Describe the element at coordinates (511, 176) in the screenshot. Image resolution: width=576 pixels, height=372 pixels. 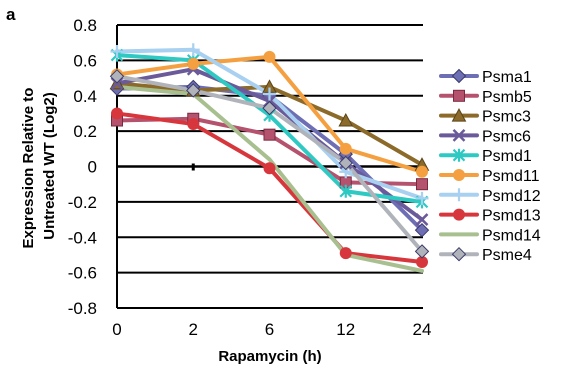
I see `legend-label: Psmd11` at that location.